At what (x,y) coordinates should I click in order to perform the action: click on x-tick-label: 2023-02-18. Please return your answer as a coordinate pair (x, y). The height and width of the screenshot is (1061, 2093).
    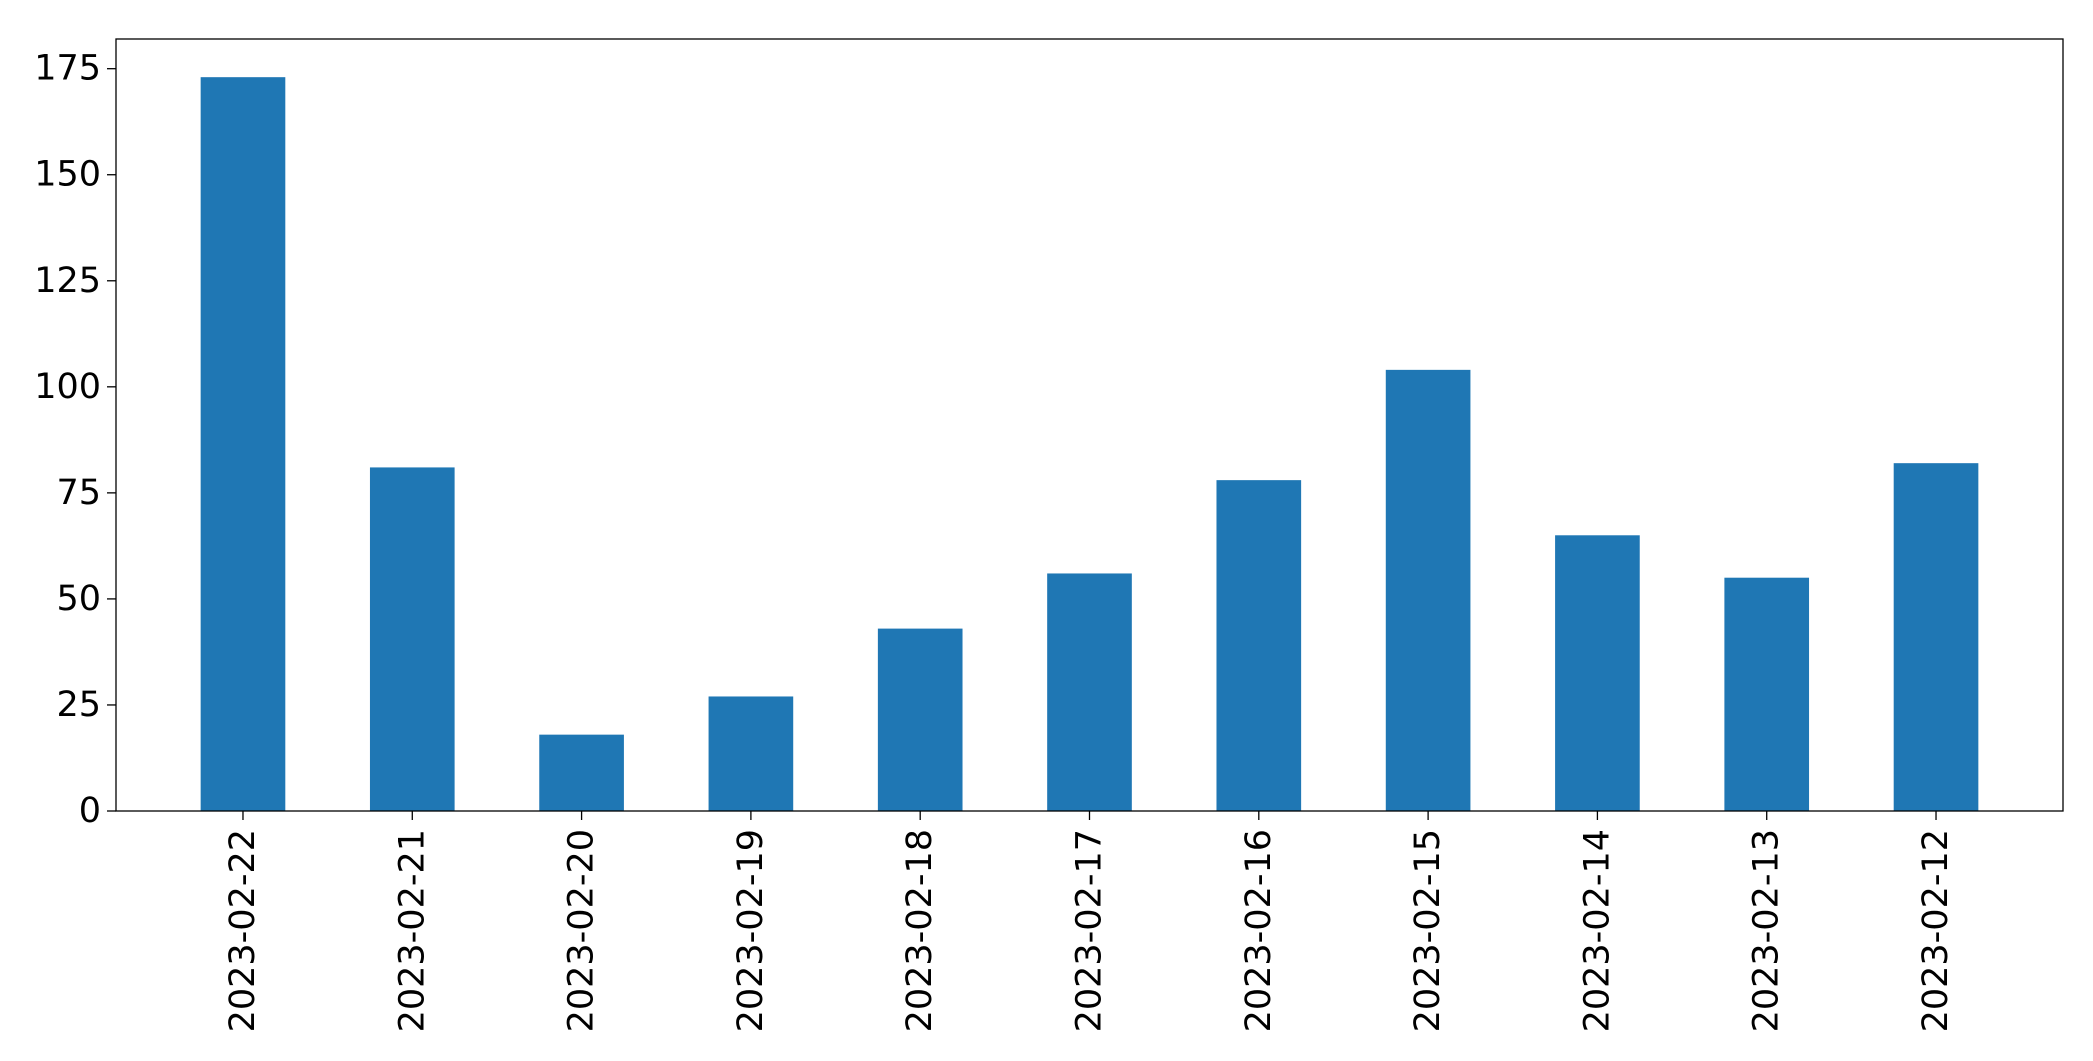
    Looking at the image, I should click on (920, 930).